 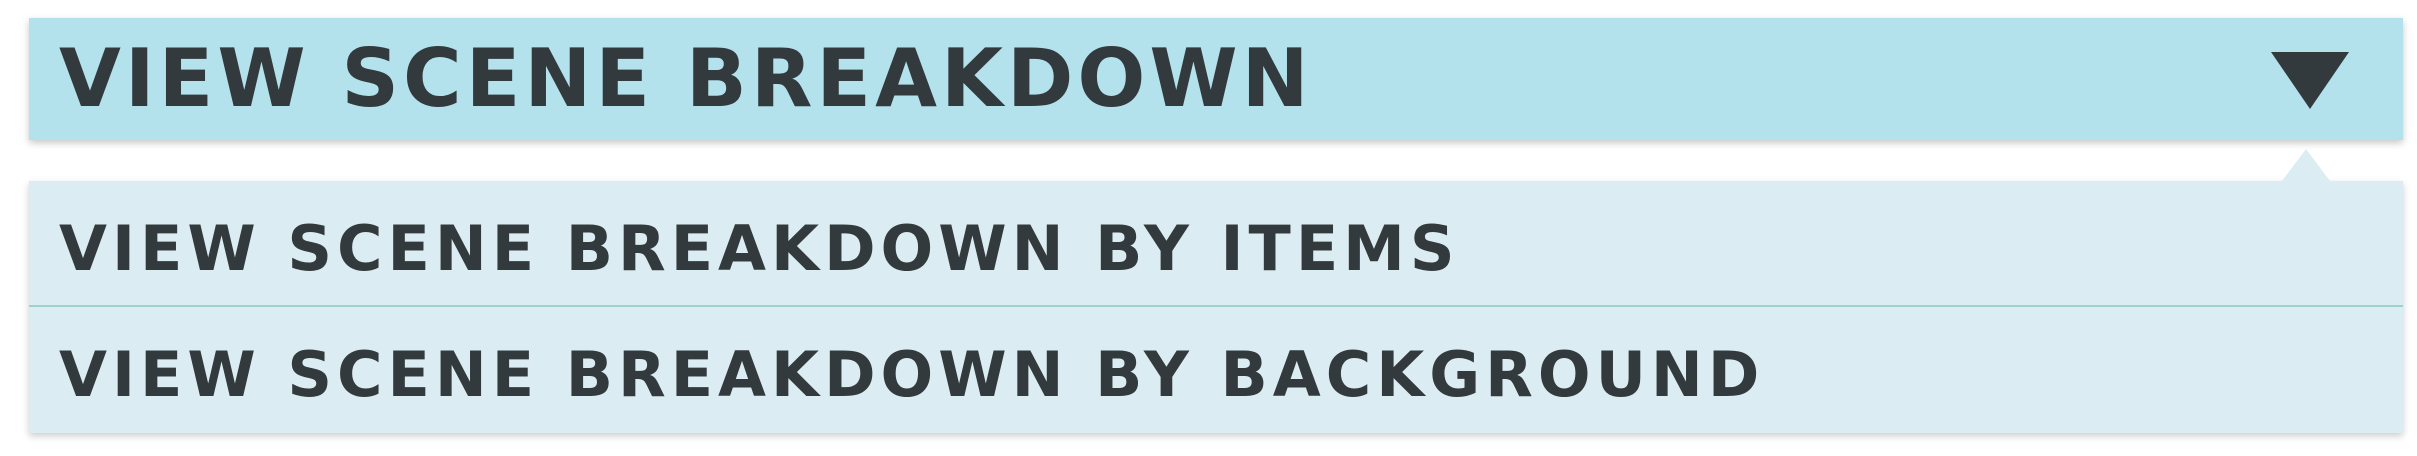 I want to click on menu-item-label: VIEW SCENE BREAKDOWN BY ITEMS, so click(x=759, y=248).